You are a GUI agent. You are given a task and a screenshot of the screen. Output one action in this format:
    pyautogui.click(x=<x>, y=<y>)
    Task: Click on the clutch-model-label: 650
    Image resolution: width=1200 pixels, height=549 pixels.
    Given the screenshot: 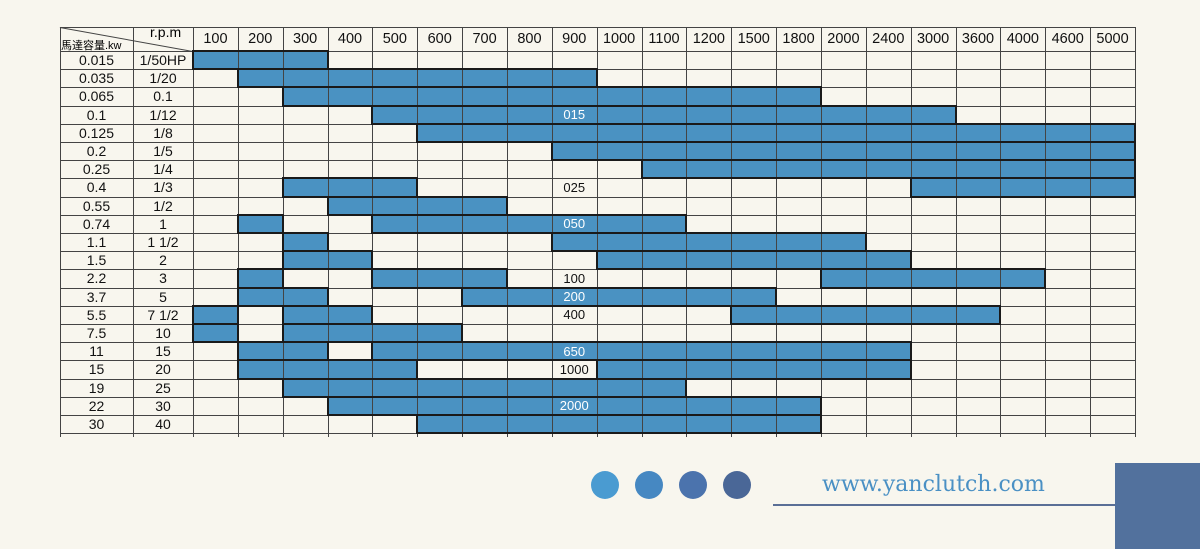 What is the action you would take?
    pyautogui.click(x=574, y=351)
    